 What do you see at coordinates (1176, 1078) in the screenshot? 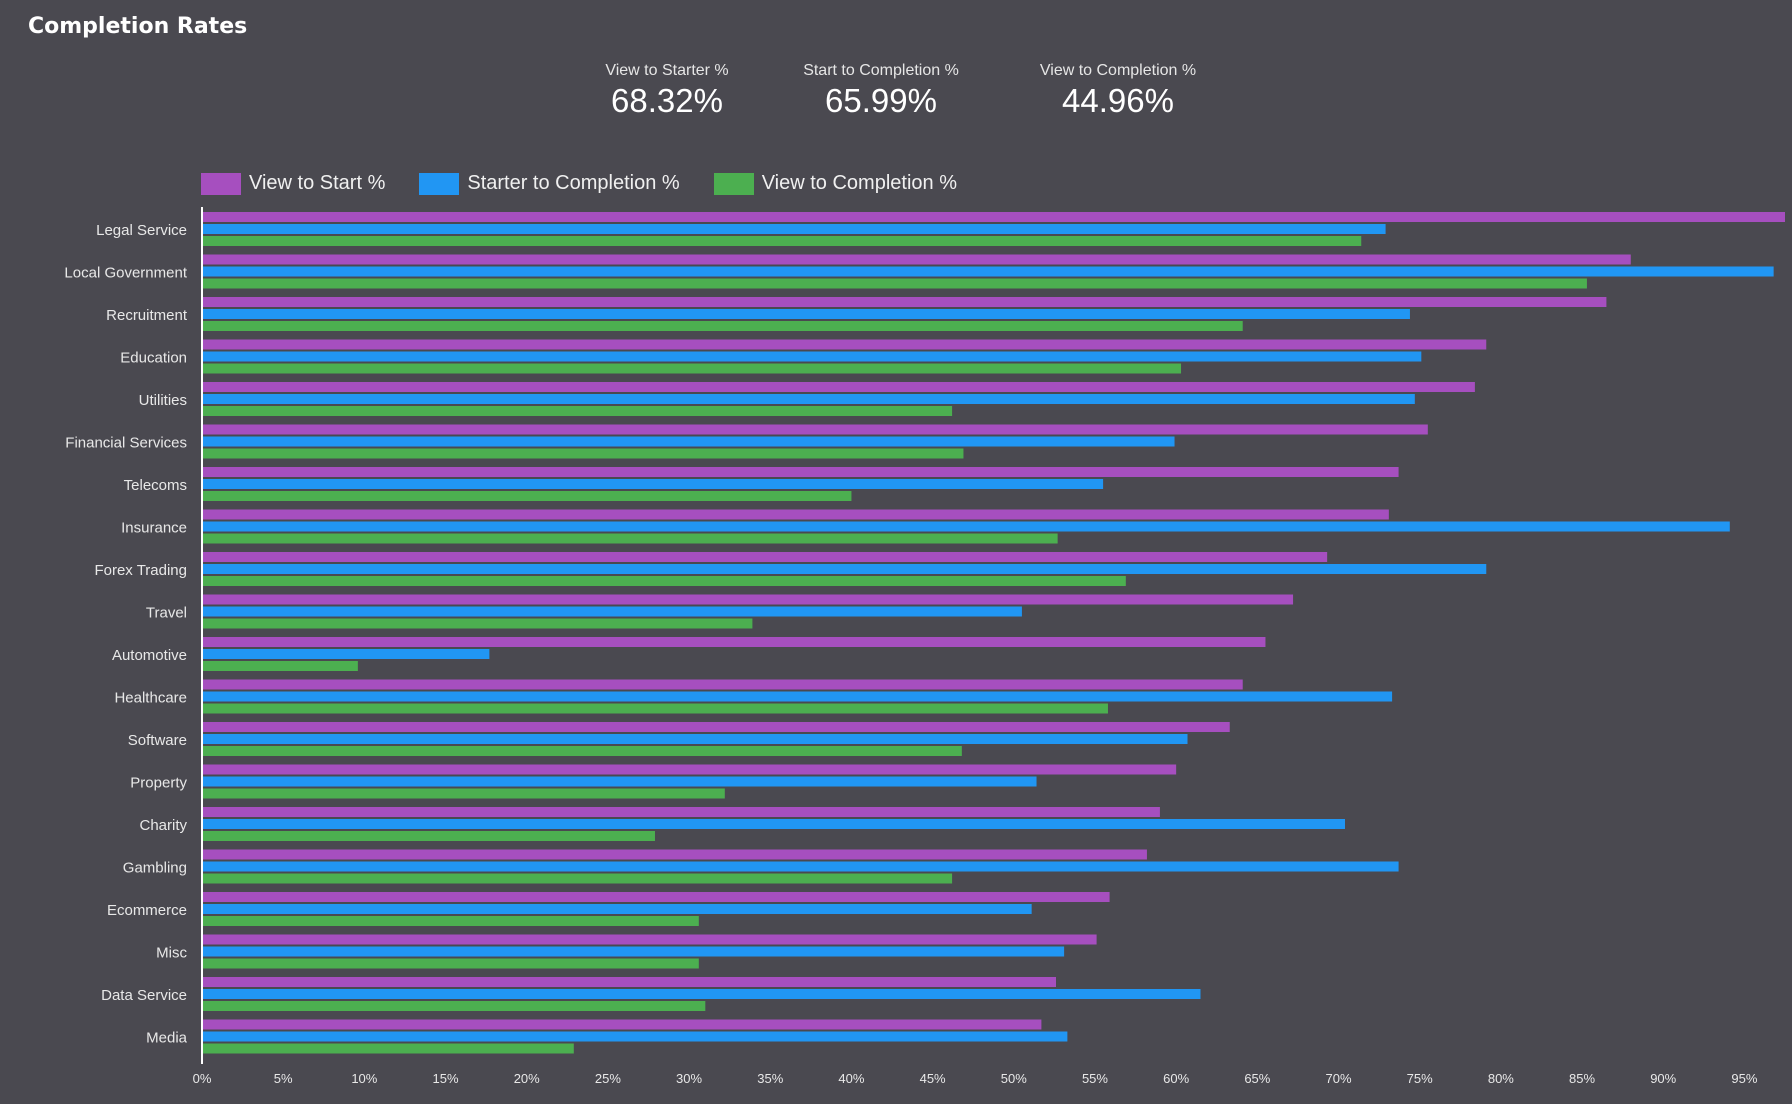
I see `x-tick-label: 60%` at bounding box center [1176, 1078].